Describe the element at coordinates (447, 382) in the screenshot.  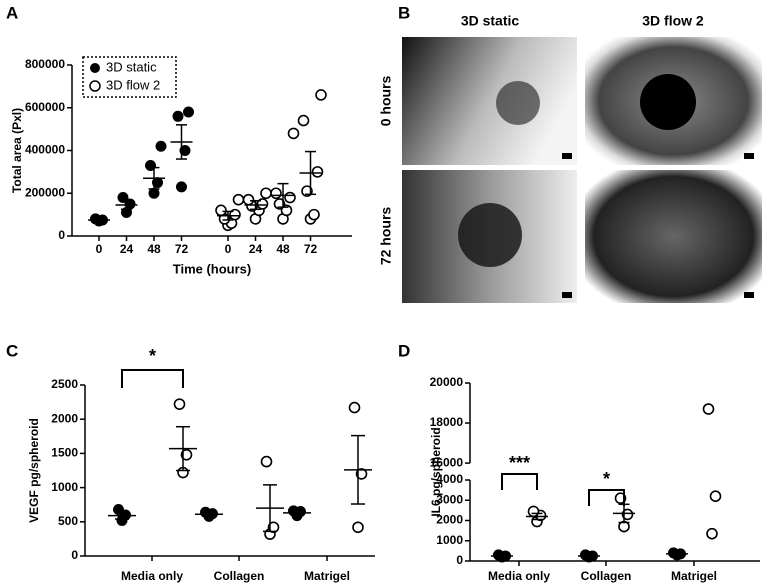
I see `y-tick-label: 20000` at that location.